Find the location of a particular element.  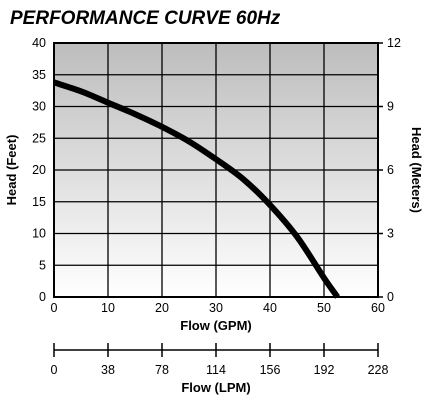

y-axis-label-right: Head (Meters) is located at coordinates (416, 170).